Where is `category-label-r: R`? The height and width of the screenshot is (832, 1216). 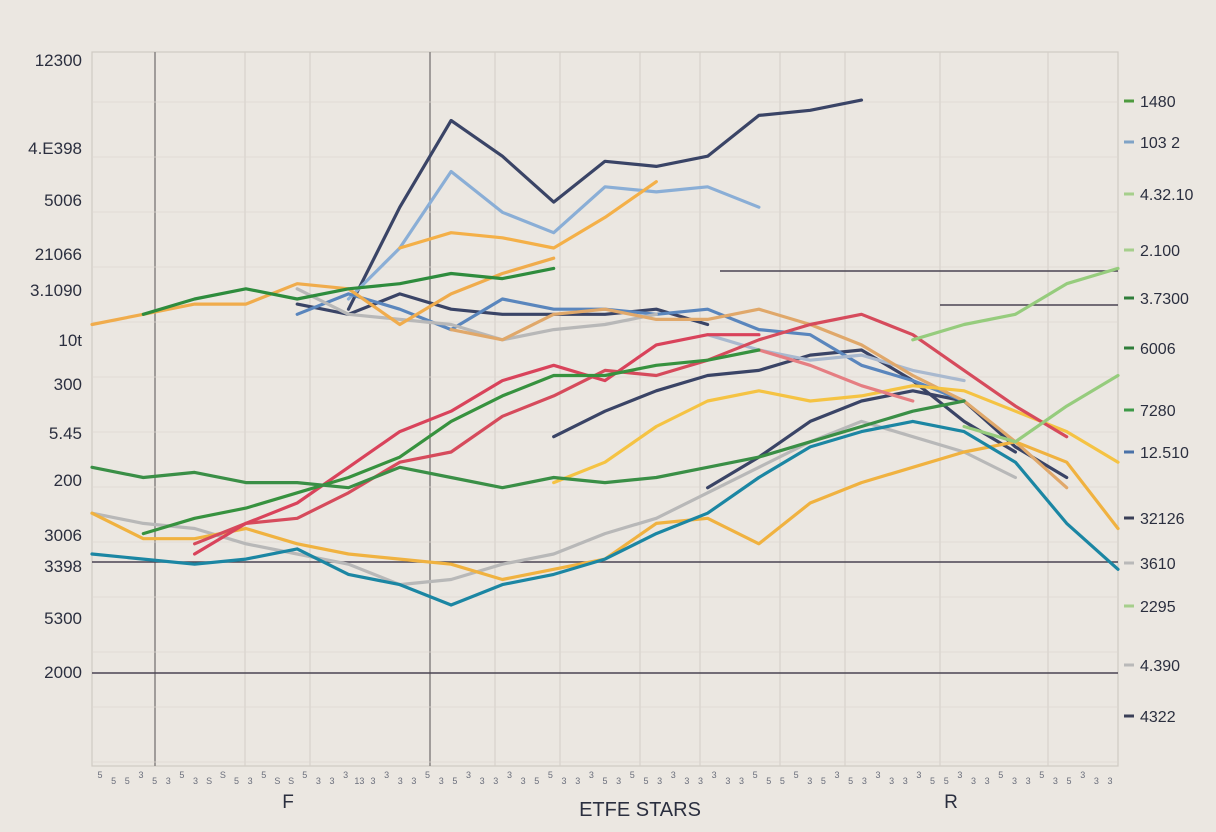 category-label-r: R is located at coordinates (951, 802).